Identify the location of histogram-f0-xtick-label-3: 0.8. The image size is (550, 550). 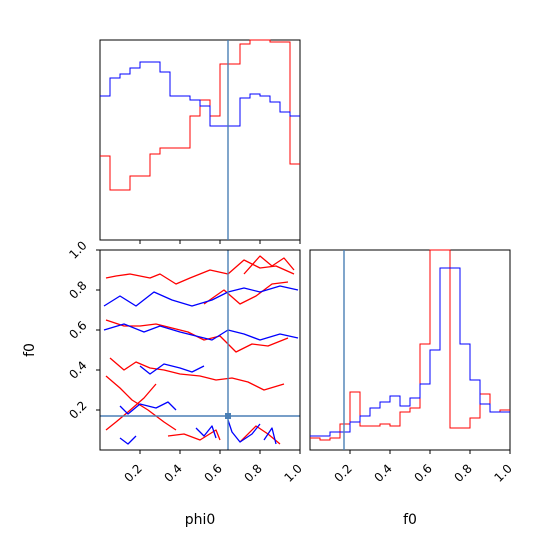
(462, 472).